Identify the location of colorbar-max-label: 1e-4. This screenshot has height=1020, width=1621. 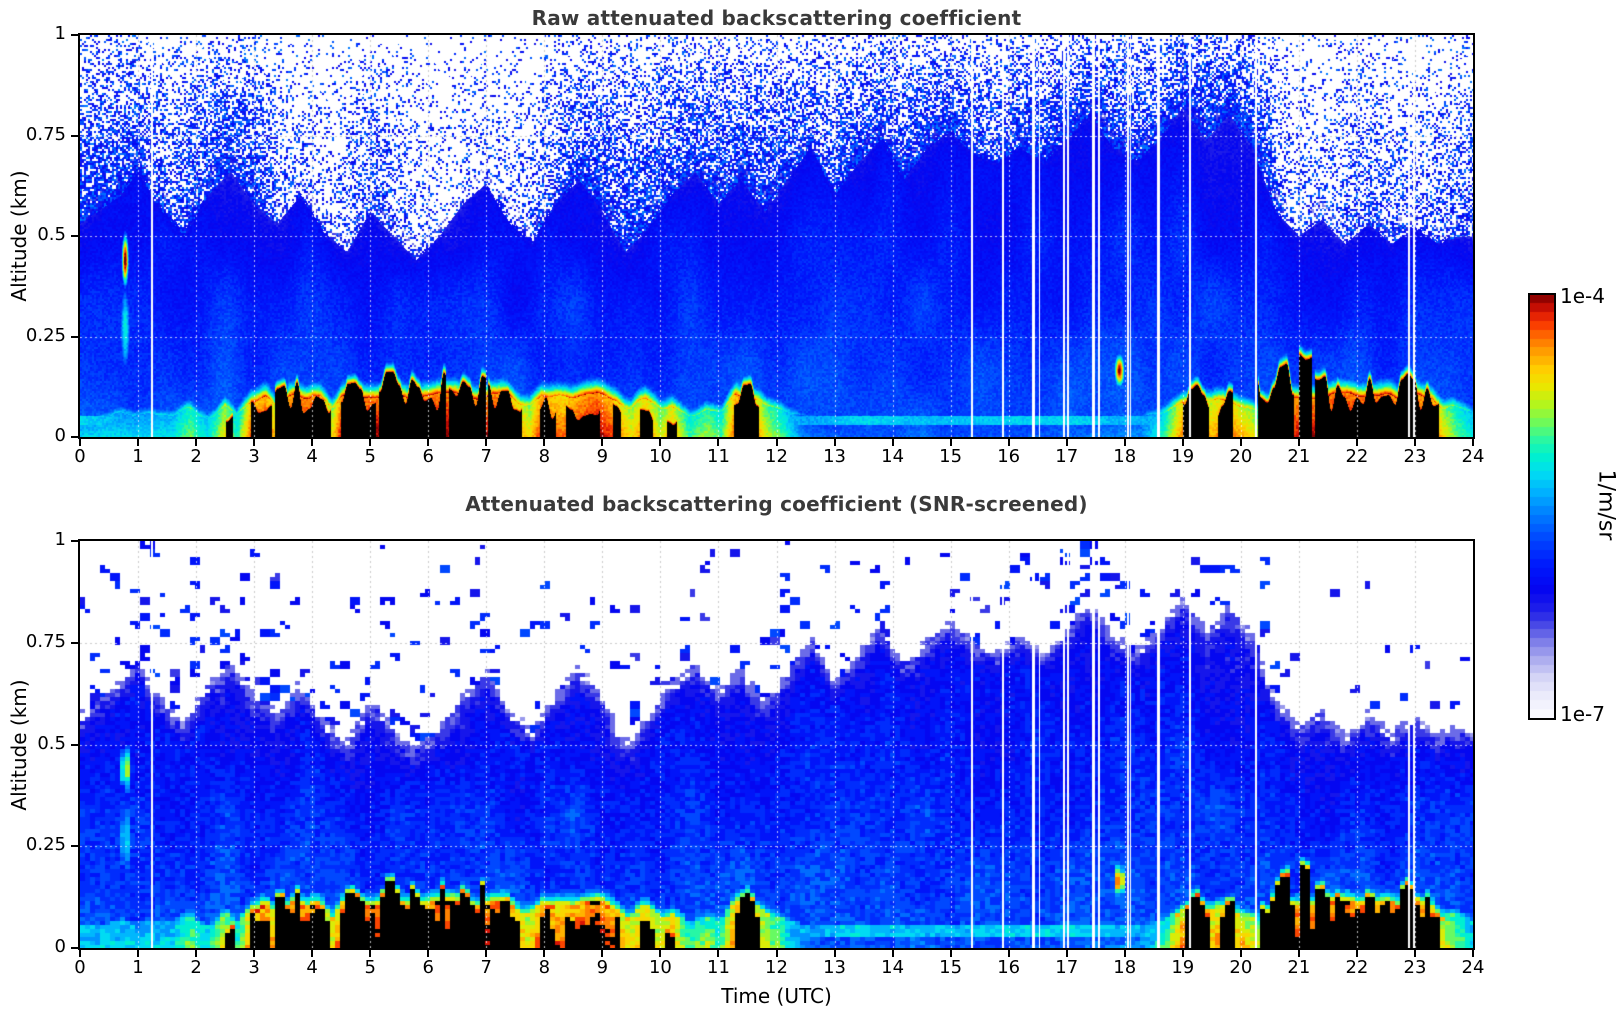
(1582, 296).